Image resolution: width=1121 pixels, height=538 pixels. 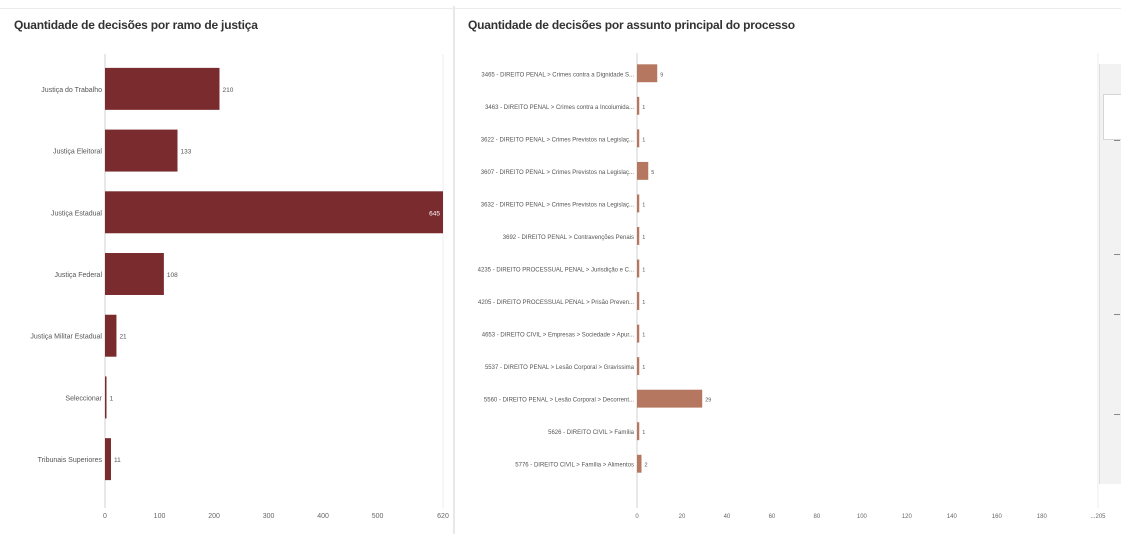 I want to click on scrollbar-thumb, so click(x=1112, y=117).